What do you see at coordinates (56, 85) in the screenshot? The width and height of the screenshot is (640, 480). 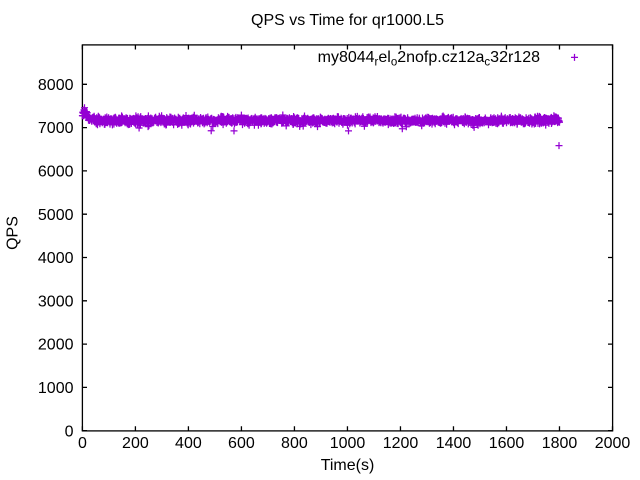 I see `svg-text: 8000` at bounding box center [56, 85].